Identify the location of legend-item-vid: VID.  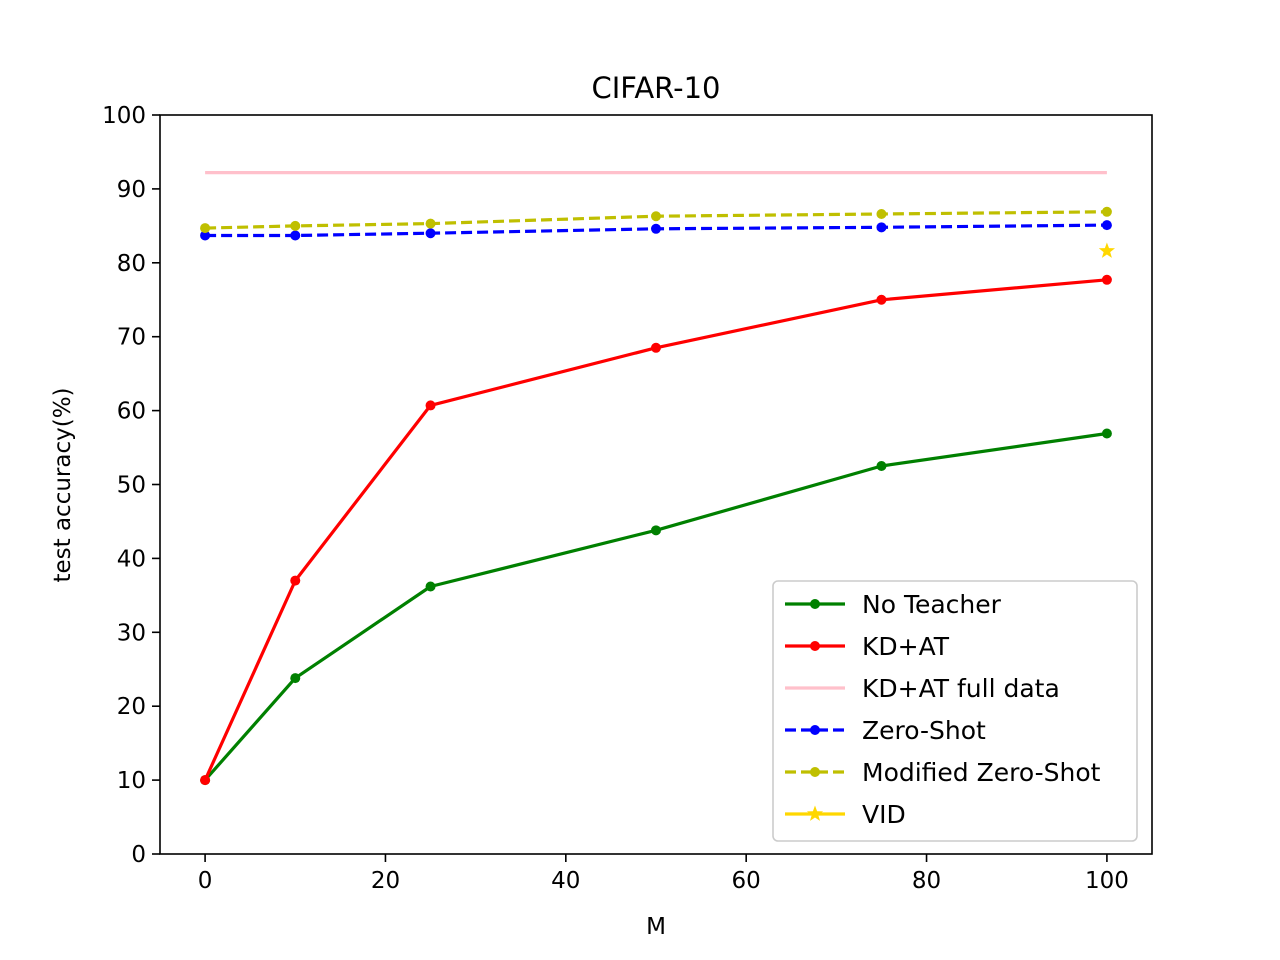
(845, 814).